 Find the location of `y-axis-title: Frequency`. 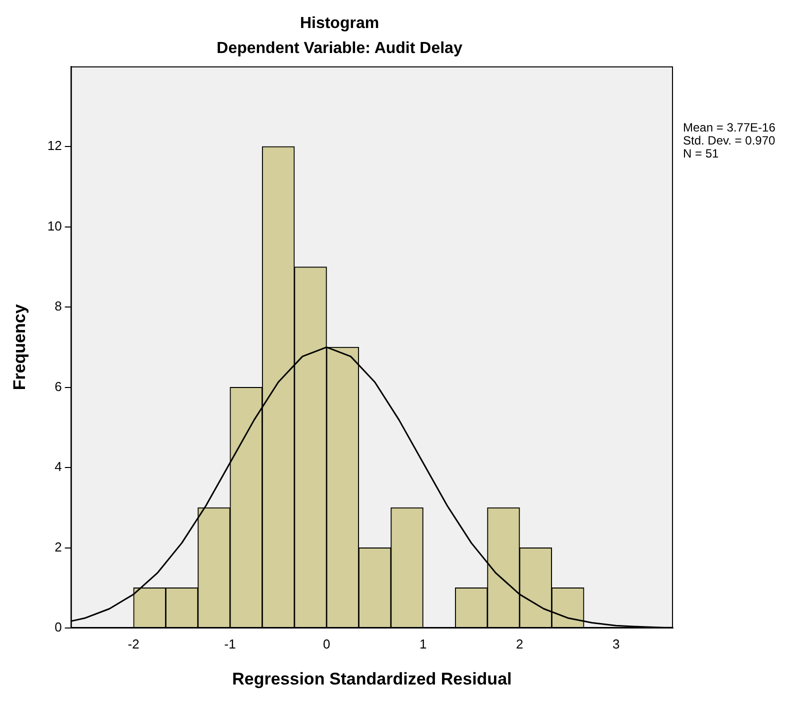

y-axis-title: Frequency is located at coordinates (19, 347).